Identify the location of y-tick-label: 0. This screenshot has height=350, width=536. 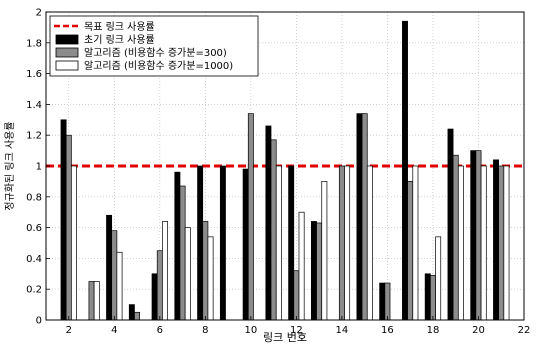
(39, 321).